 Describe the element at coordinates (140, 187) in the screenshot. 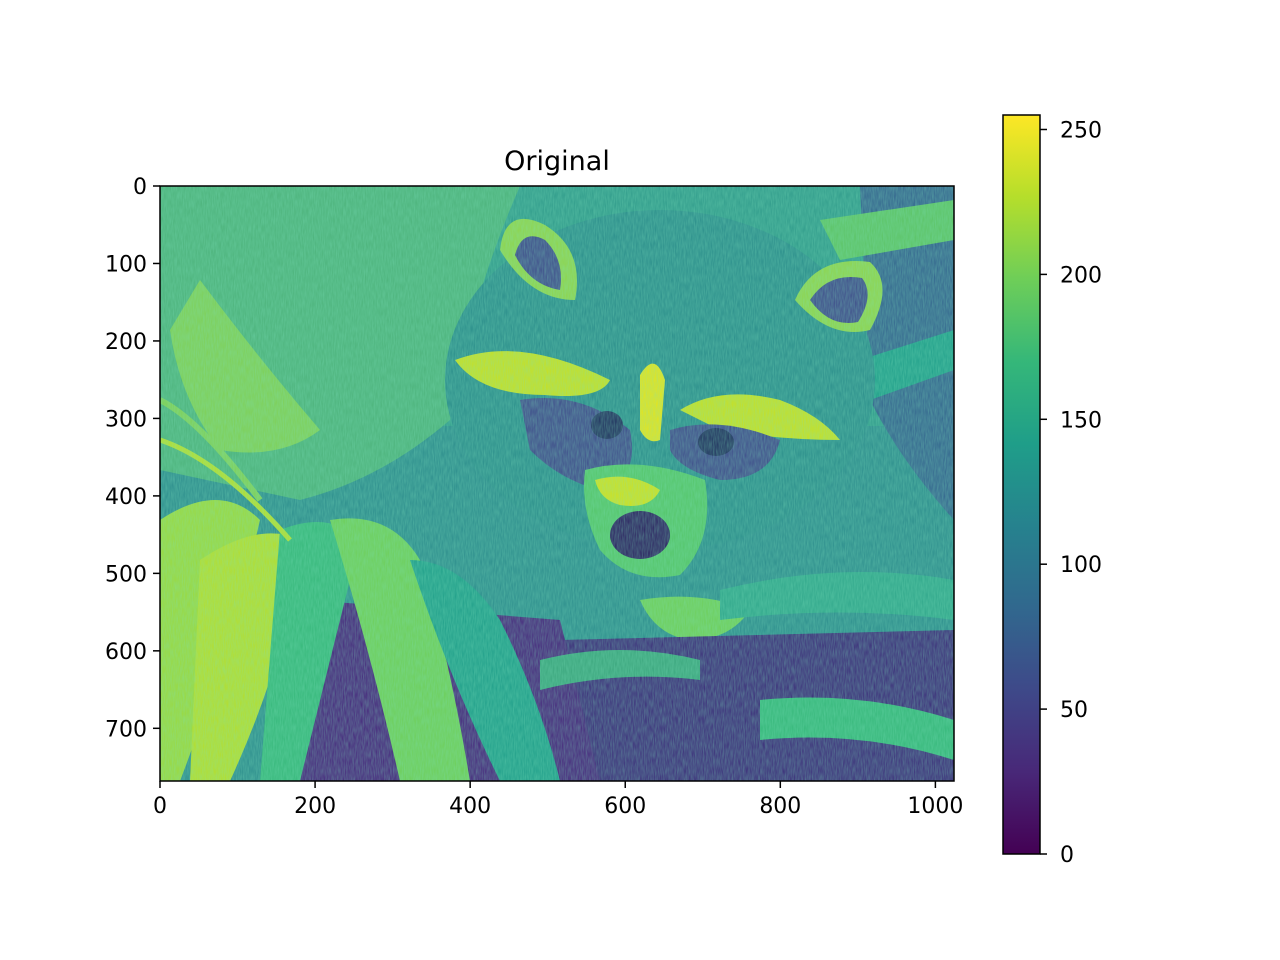

I see `y-tick-label: 0` at that location.